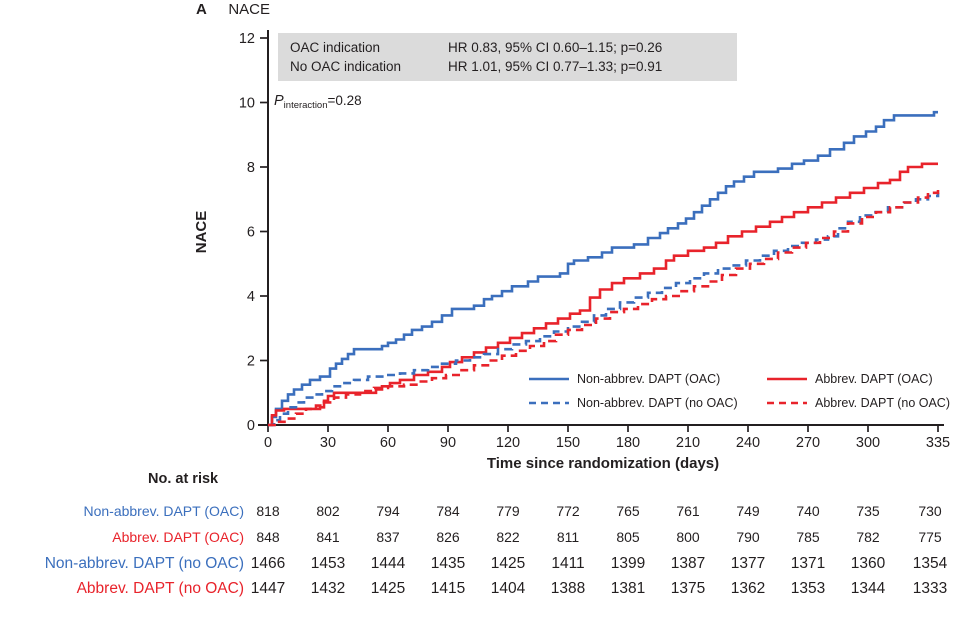 This screenshot has height=624, width=959. I want to click on risk-cell: 735, so click(868, 511).